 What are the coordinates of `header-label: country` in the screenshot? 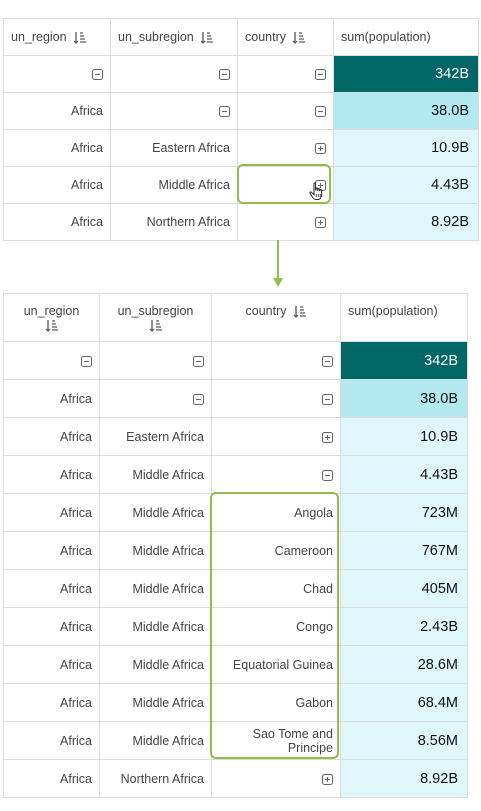 It's located at (265, 36).